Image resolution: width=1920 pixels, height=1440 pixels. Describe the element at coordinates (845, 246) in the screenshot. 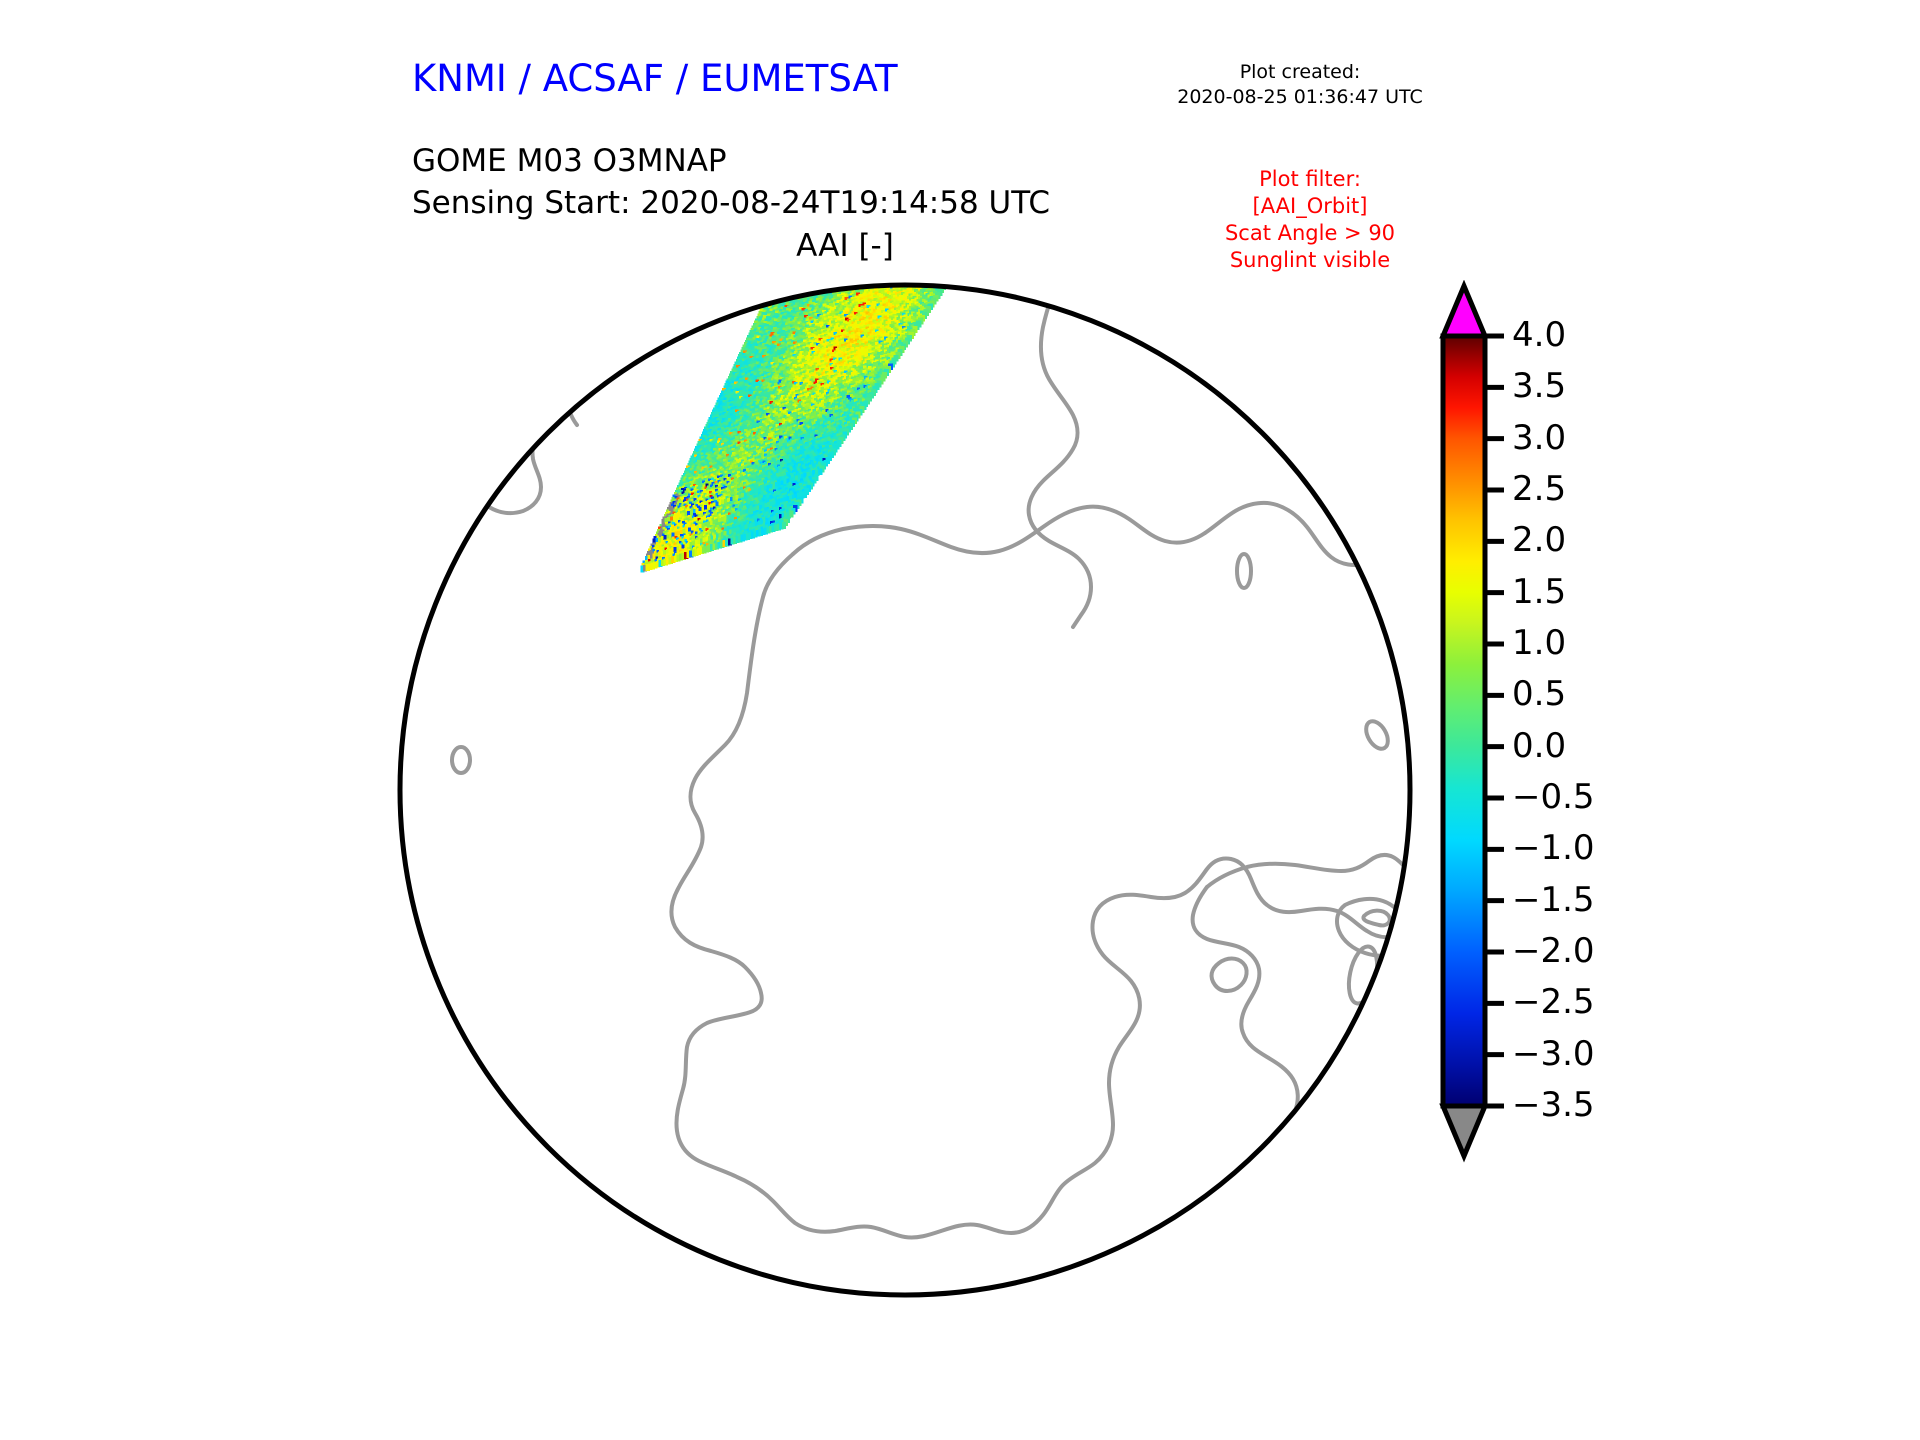

I see `quantity-title: AAI [-]` at that location.